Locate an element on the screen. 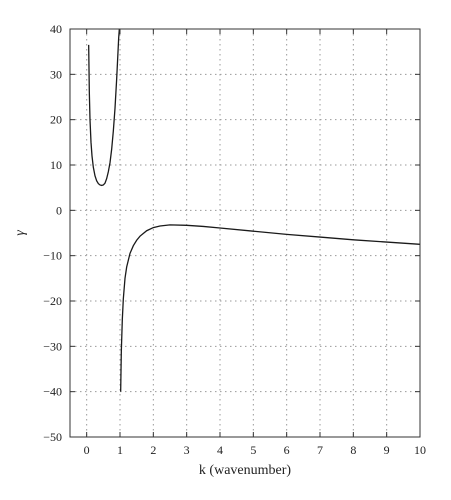 The height and width of the screenshot is (500, 451). y-tick-label: 40 is located at coordinates (56, 29).